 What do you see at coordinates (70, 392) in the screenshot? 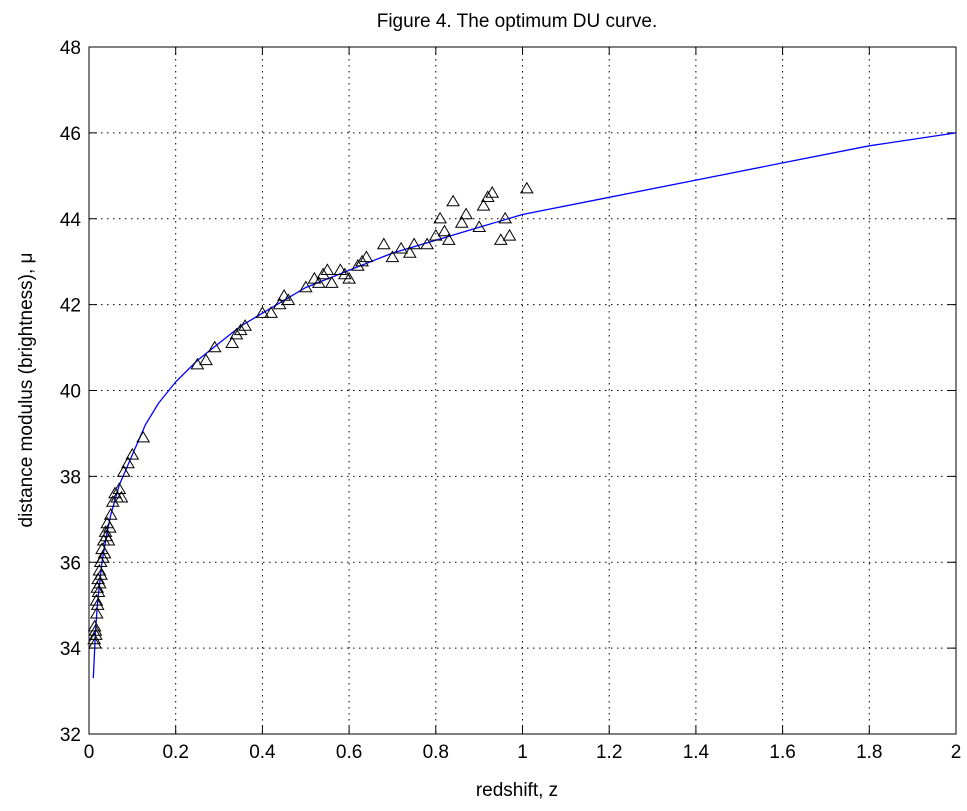
I see `y-tick-label: 40` at bounding box center [70, 392].